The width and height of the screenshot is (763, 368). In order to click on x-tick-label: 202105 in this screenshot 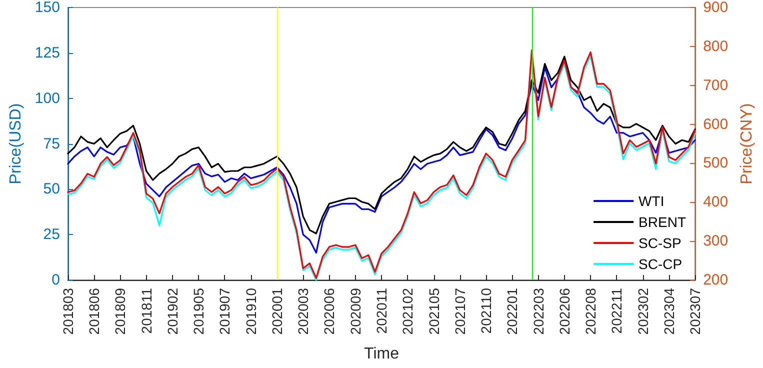, I will do `click(434, 311)`.